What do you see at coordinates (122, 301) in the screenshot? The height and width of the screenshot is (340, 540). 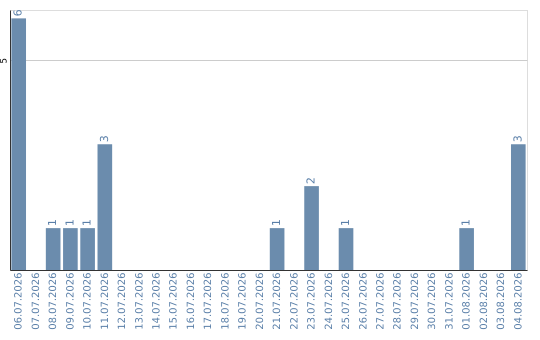 I see `x-tick-label: 12.07.2026` at bounding box center [122, 301].